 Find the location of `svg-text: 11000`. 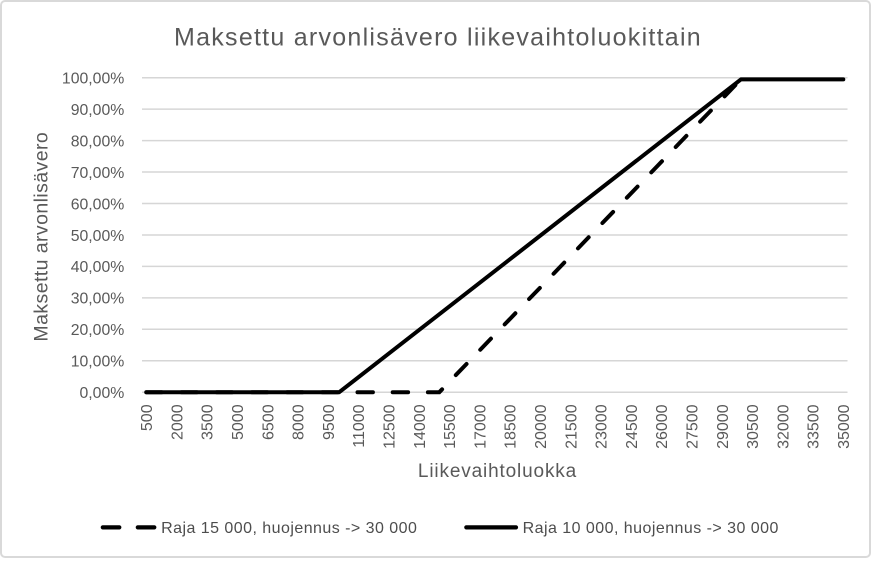

svg-text: 11000 is located at coordinates (359, 425).